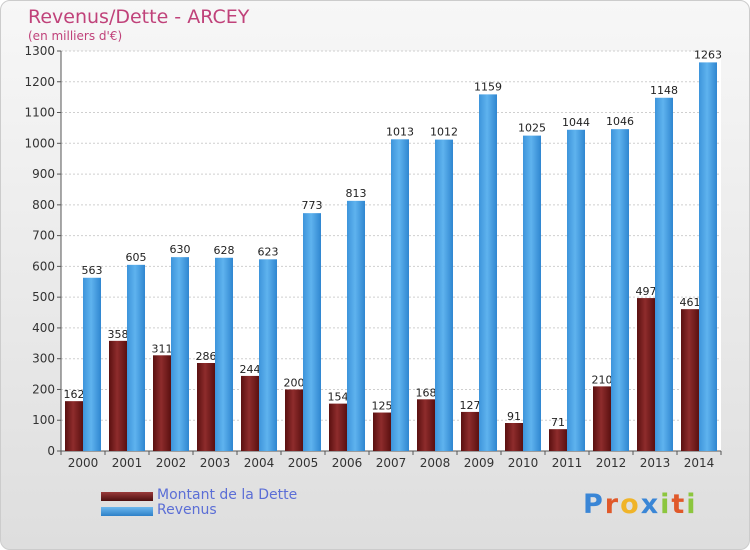 The width and height of the screenshot is (750, 550). What do you see at coordinates (620, 121) in the screenshot?
I see `revenue-value-label: 1046` at bounding box center [620, 121].